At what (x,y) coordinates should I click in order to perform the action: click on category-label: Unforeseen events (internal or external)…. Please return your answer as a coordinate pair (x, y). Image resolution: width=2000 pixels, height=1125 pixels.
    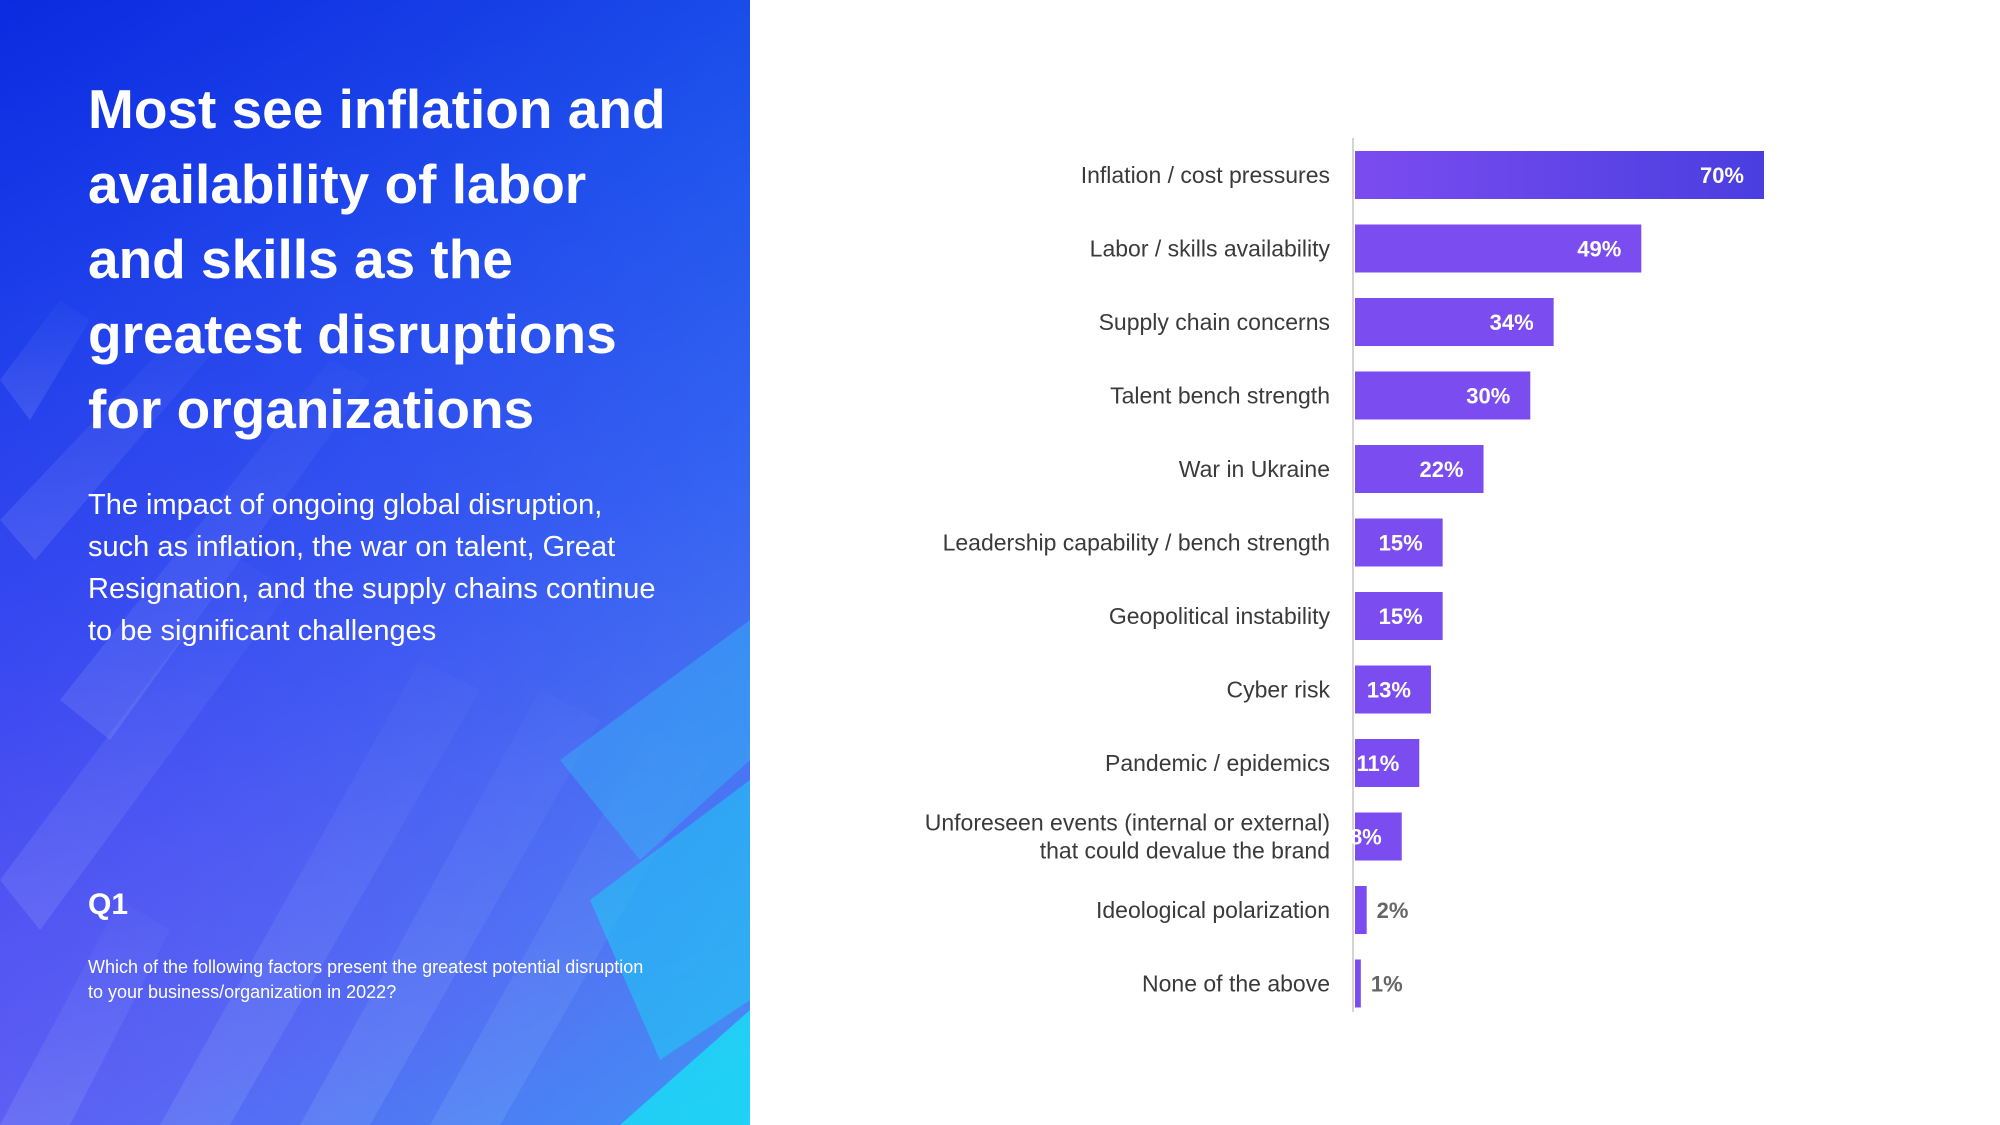
    Looking at the image, I should click on (1127, 837).